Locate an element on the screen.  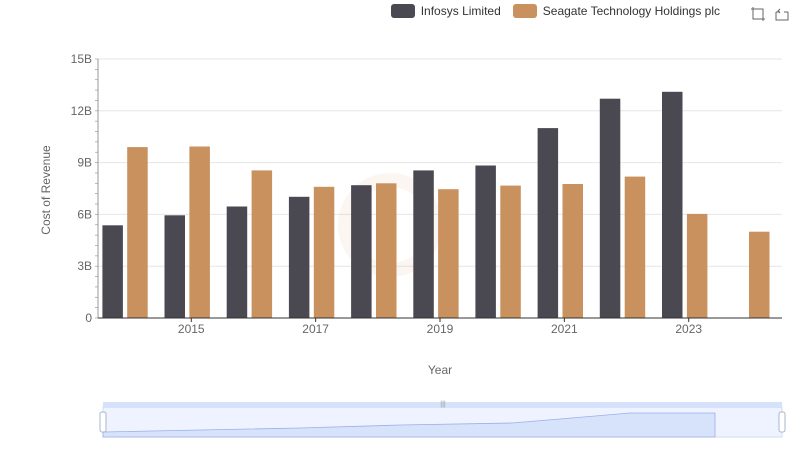
bar-infosys-2018 is located at coordinates (361, 251).